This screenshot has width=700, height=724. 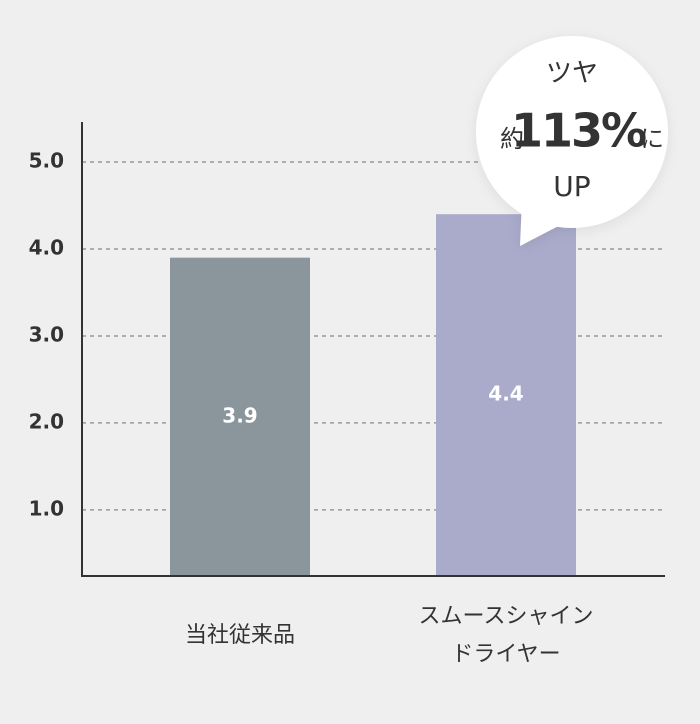 What do you see at coordinates (506, 635) in the screenshot?
I see `x-tick-label: スムースシャイン ドライヤー` at bounding box center [506, 635].